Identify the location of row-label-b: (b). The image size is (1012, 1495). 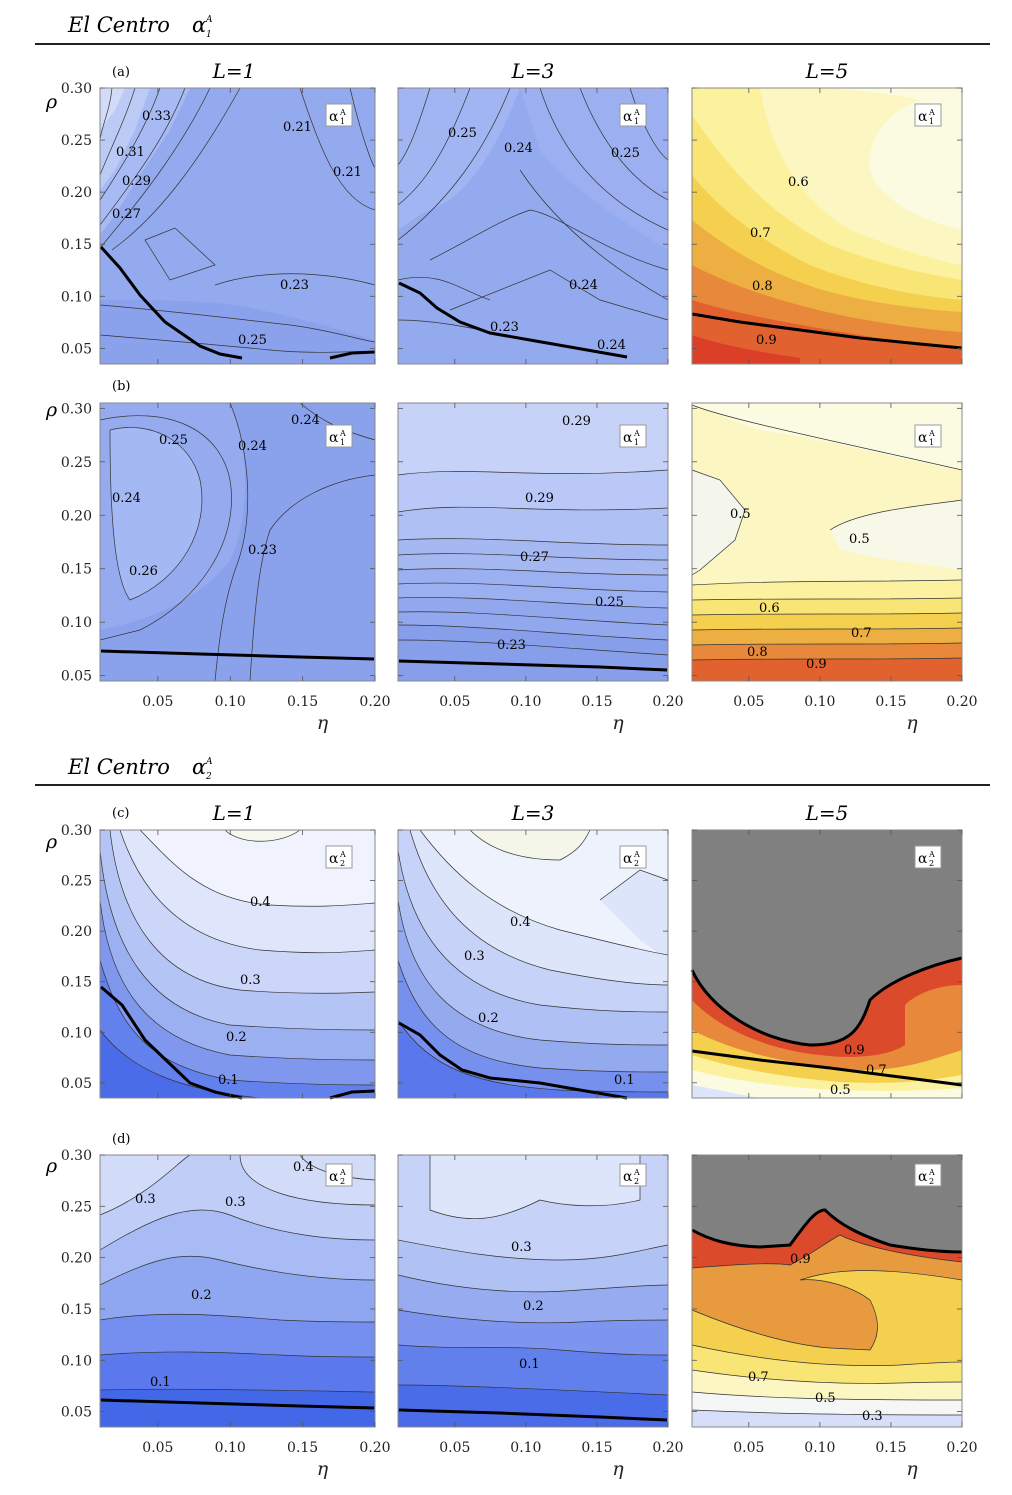
(121, 386).